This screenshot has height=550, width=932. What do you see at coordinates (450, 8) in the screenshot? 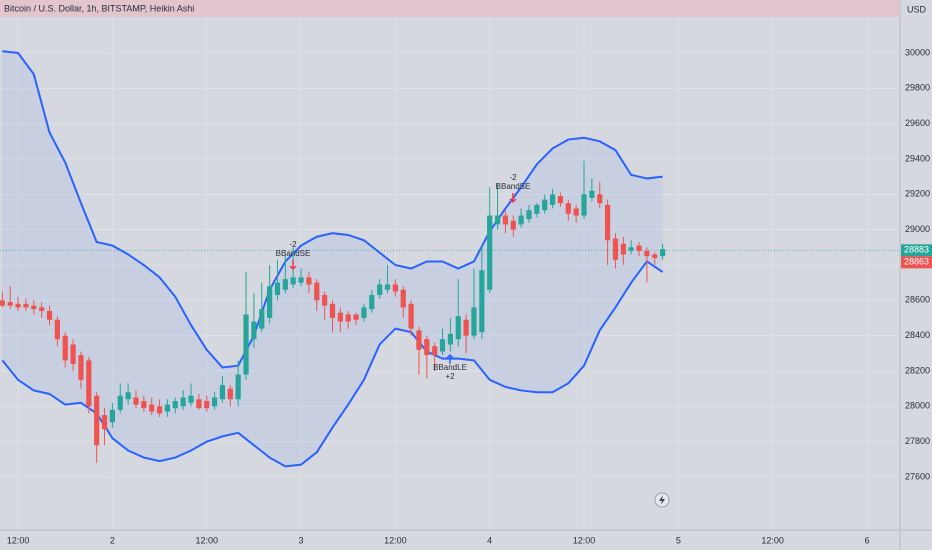
I see `header-bar` at bounding box center [450, 8].